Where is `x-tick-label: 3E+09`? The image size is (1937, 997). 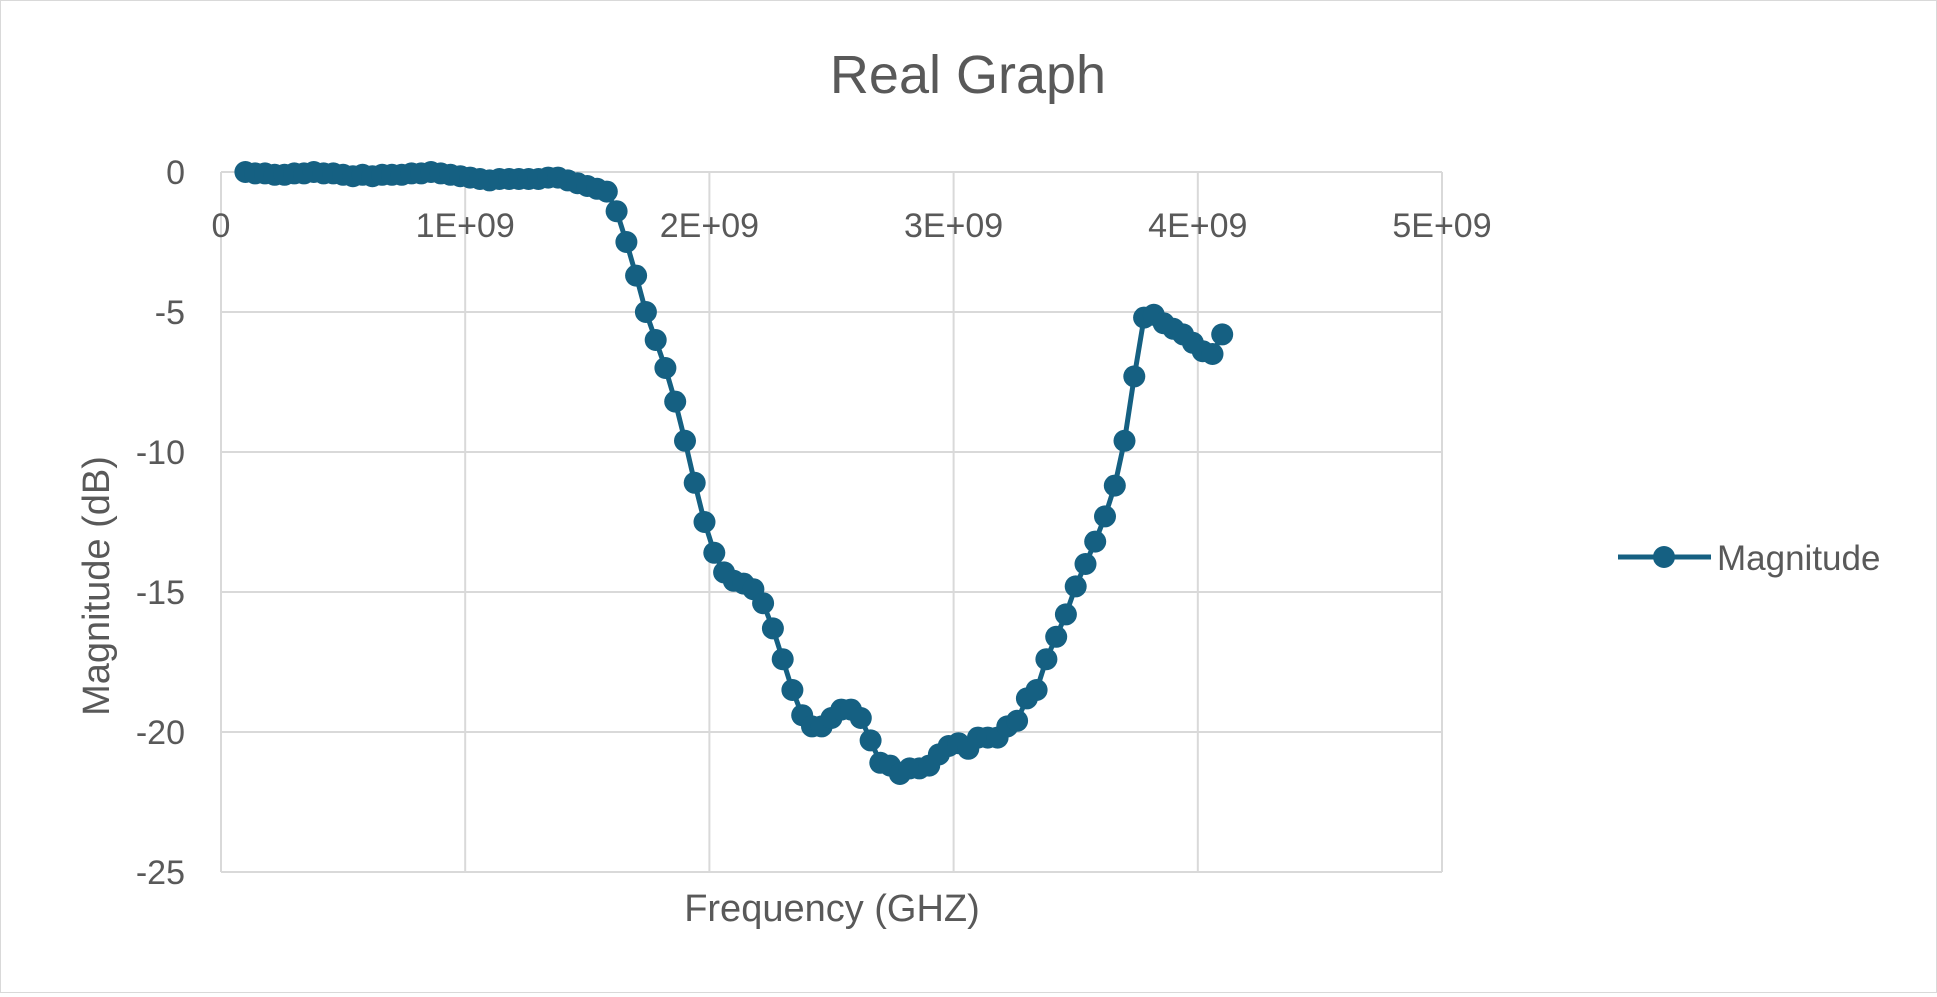
x-tick-label: 3E+09 is located at coordinates (953, 226).